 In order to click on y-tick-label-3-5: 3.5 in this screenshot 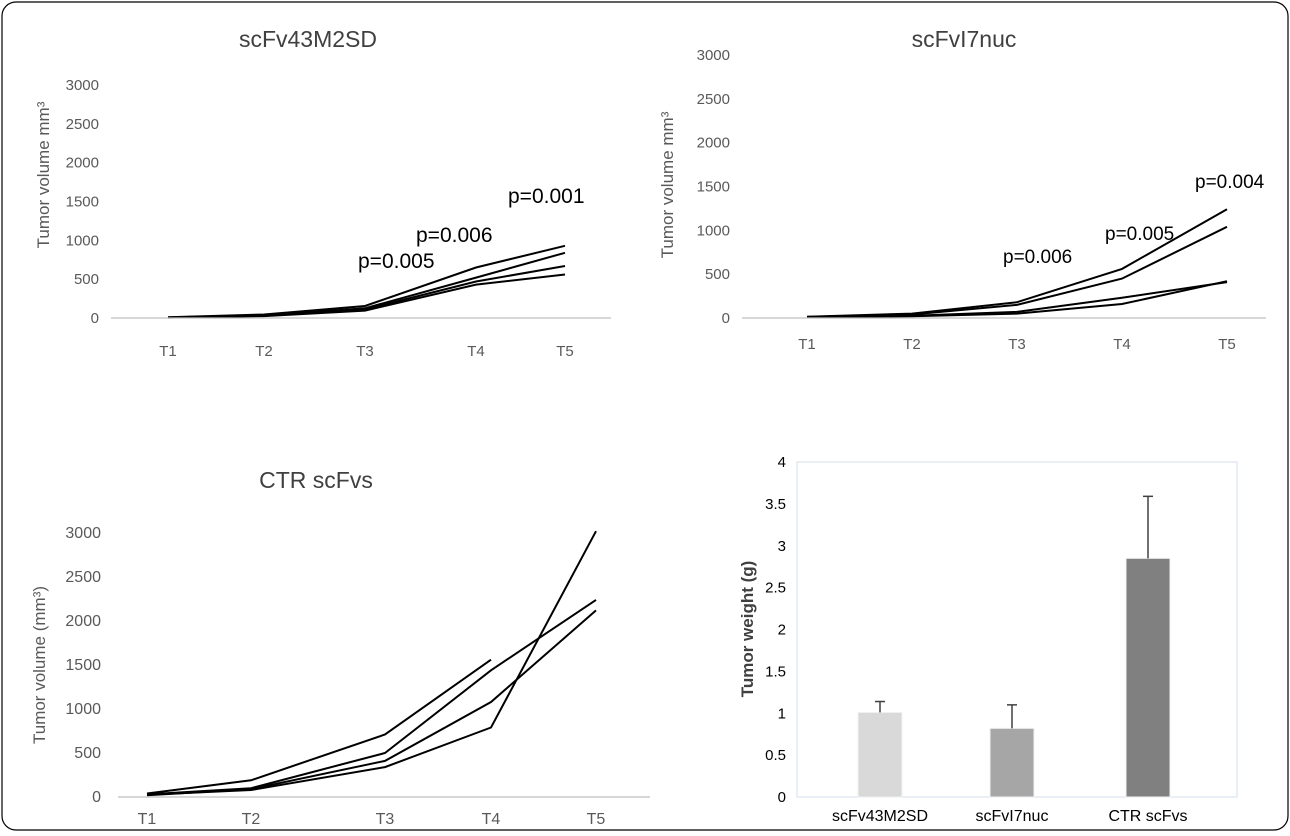, I will do `click(775, 504)`.